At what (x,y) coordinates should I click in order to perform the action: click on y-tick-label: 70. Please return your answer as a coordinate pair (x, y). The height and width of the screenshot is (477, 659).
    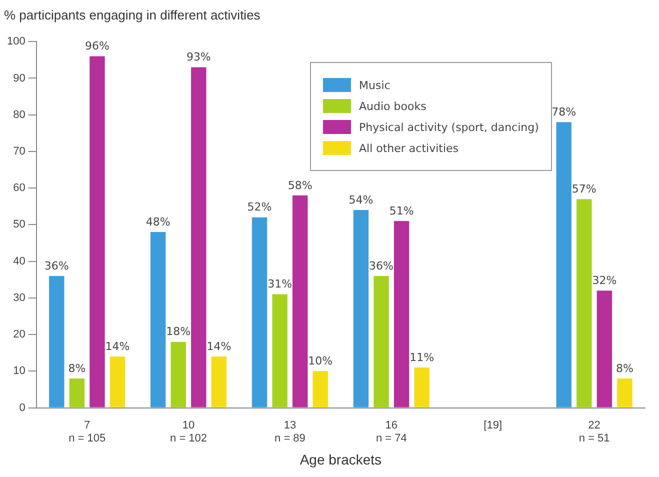
    Looking at the image, I should click on (19, 151).